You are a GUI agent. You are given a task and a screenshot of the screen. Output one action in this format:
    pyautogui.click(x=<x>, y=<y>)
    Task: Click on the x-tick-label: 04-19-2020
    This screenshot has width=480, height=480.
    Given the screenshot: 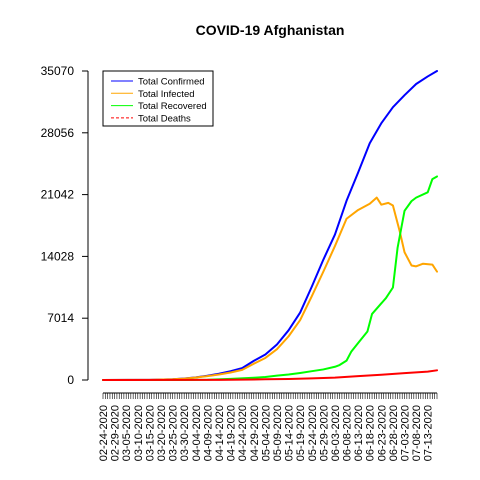 What is the action you would take?
    pyautogui.click(x=232, y=433)
    